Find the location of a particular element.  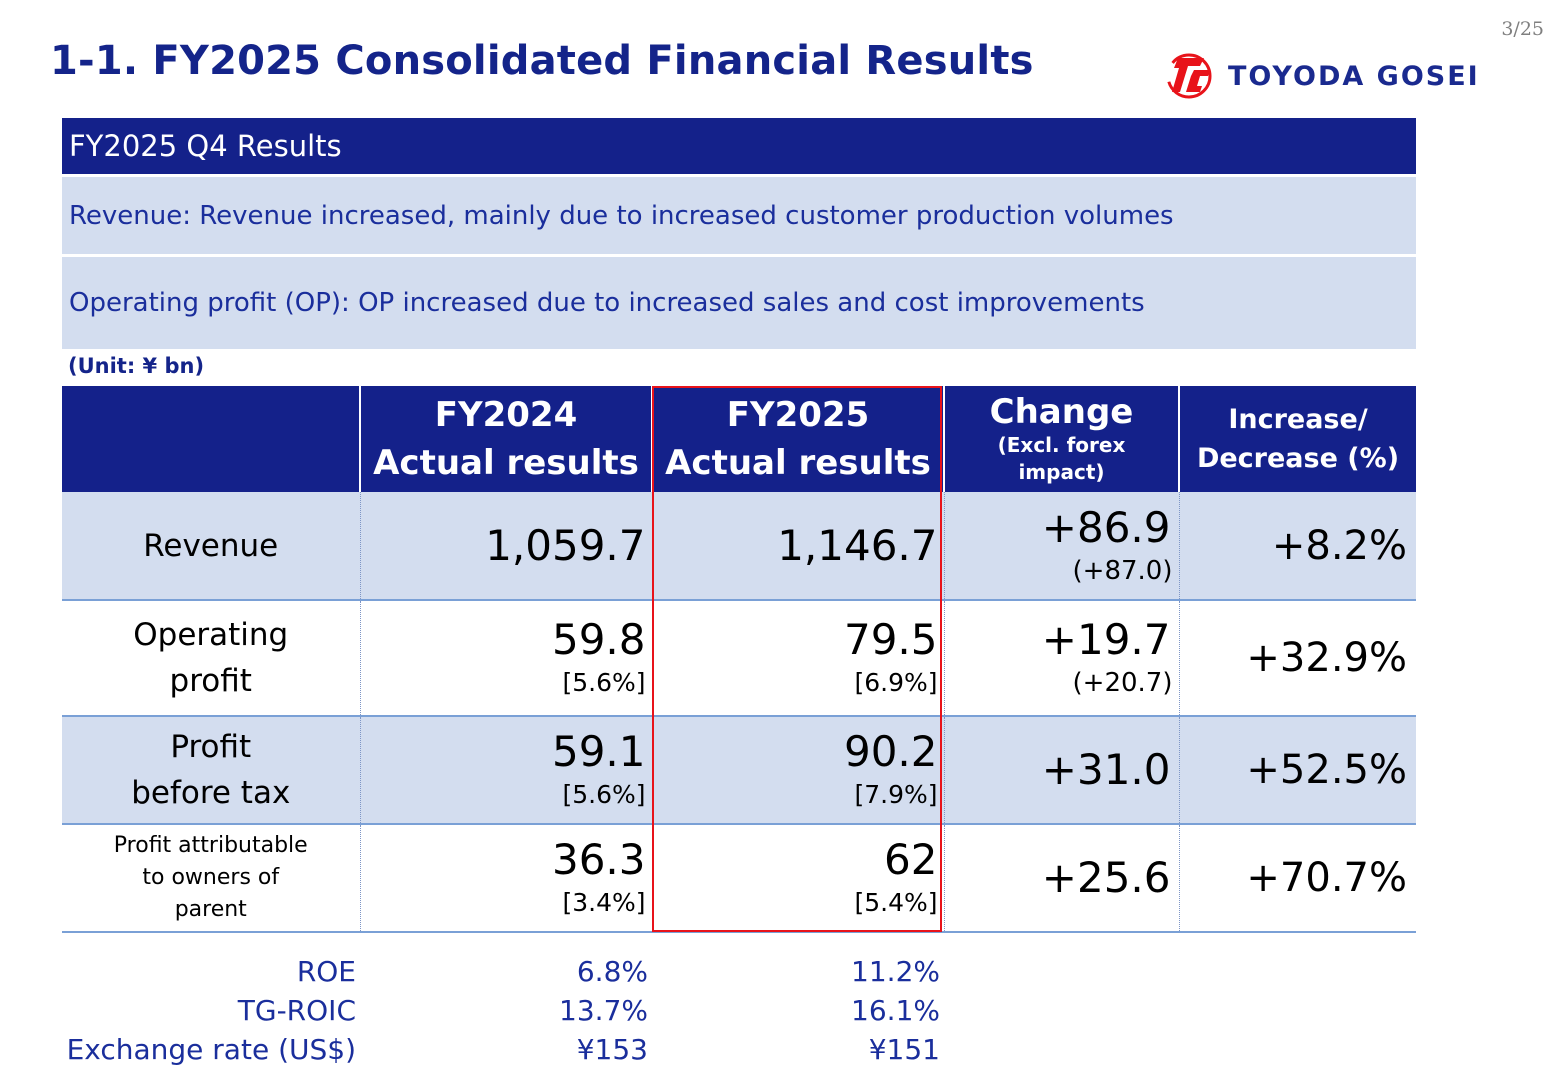

pct-cell: +70.7% is located at coordinates (1297, 878).